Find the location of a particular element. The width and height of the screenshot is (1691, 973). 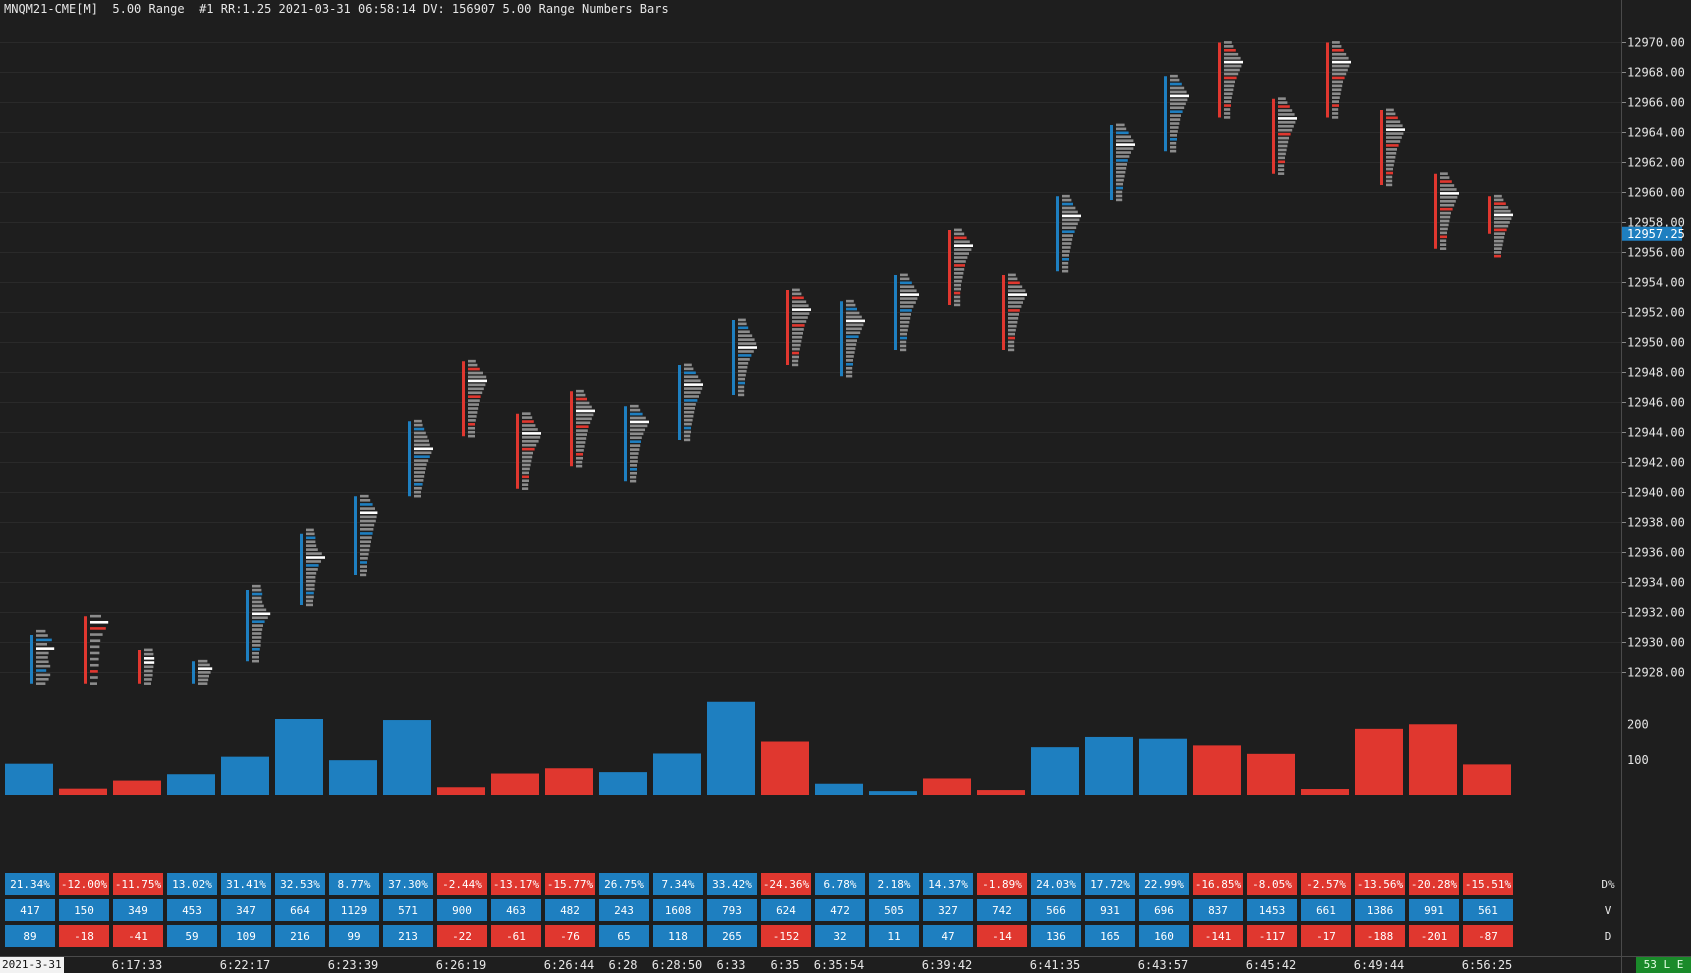

table-cell-value: 793 is located at coordinates (732, 910).